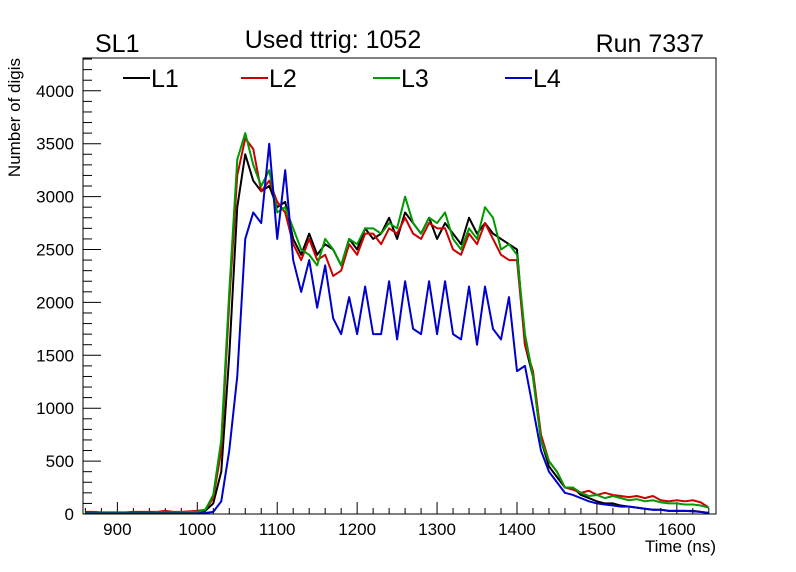 The image size is (796, 572). What do you see at coordinates (357, 529) in the screenshot?
I see `x-tick-label: 1200` at bounding box center [357, 529].